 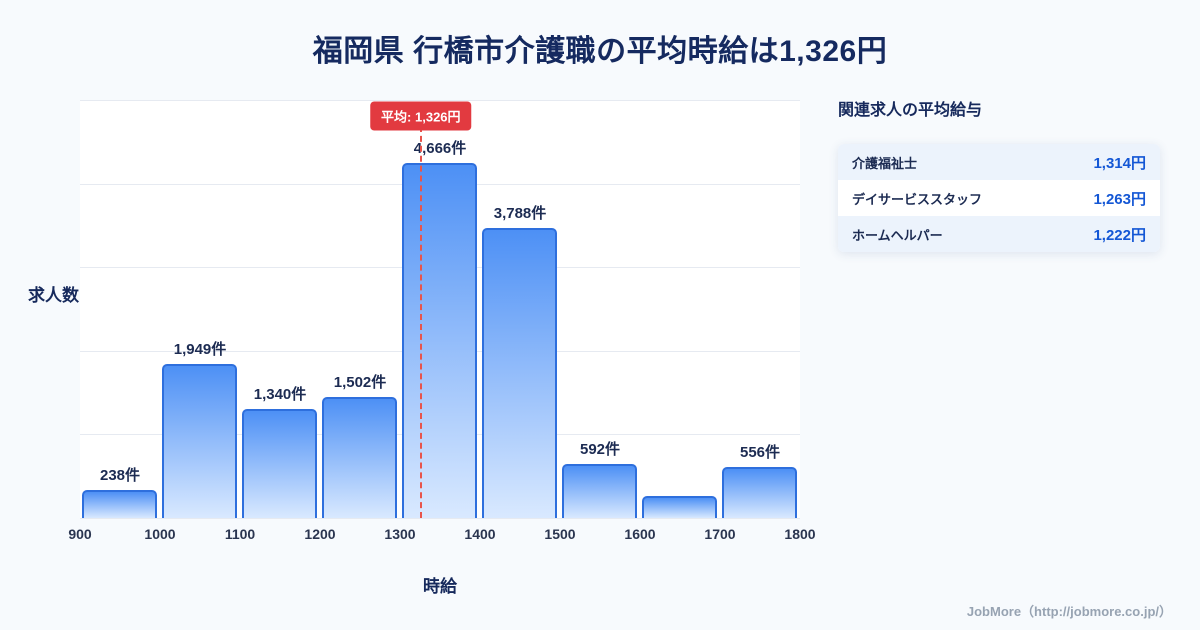 I want to click on y-axis-label: 求人数, so click(x=53, y=295).